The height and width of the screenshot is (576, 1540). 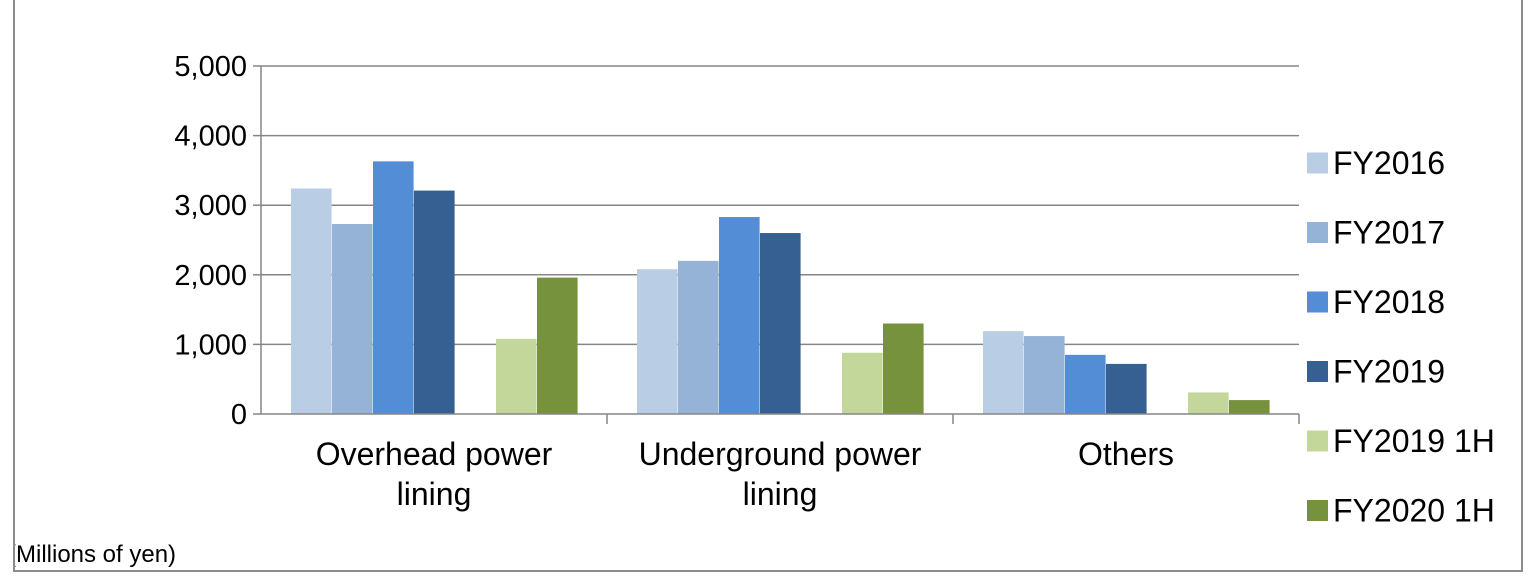 What do you see at coordinates (210, 67) in the screenshot?
I see `y-tick-label: 5,000` at bounding box center [210, 67].